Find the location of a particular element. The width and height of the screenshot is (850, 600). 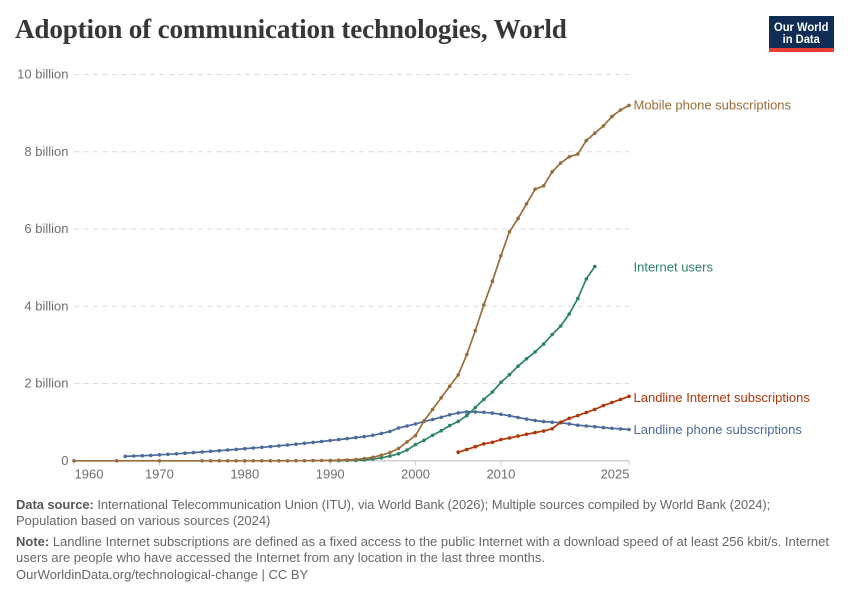

svg-text: 2 billion is located at coordinates (46, 383).